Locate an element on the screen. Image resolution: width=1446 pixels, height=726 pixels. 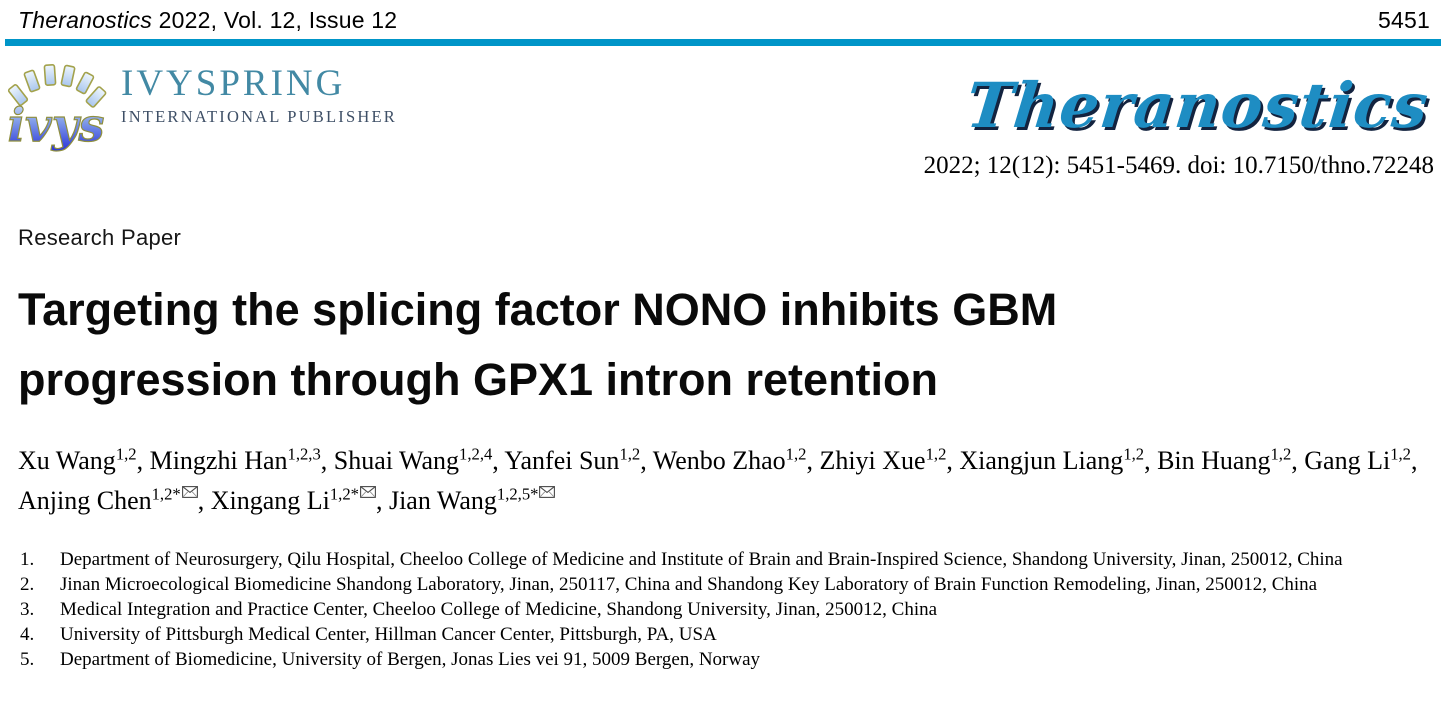
author: Xingang Li1,2* is located at coordinates (293, 500).